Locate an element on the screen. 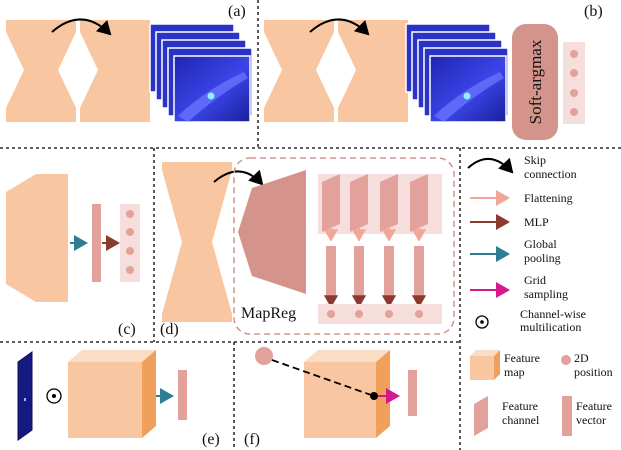 The image size is (621, 450). 2d-position-legend-icon is located at coordinates (566, 360).